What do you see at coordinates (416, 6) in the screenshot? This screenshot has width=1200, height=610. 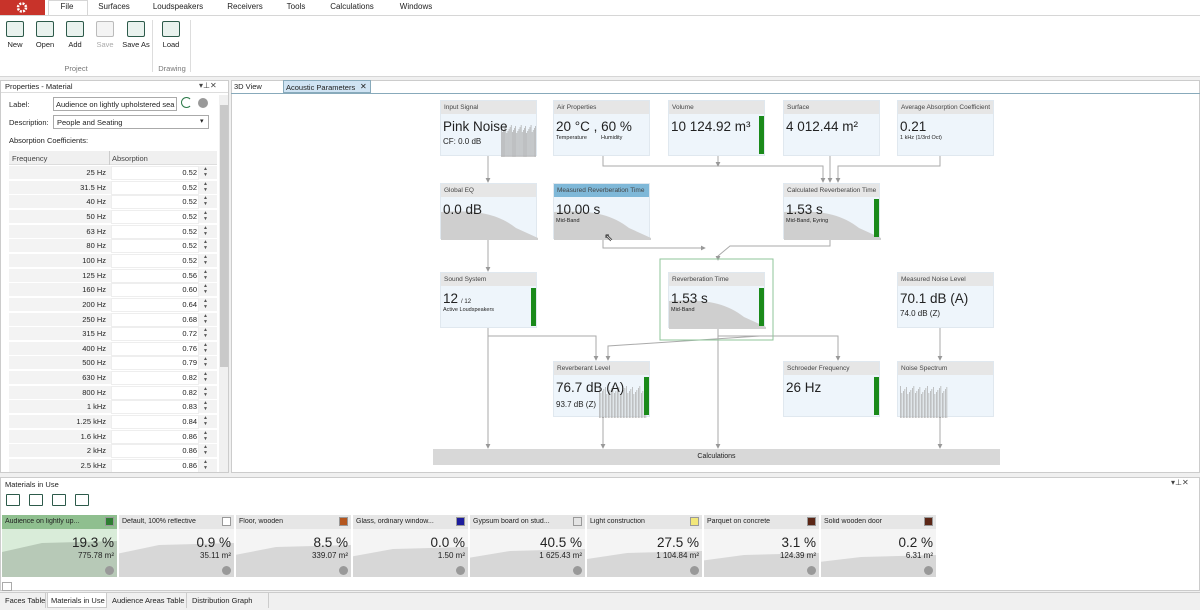 I see `menu-tab: Windows` at bounding box center [416, 6].